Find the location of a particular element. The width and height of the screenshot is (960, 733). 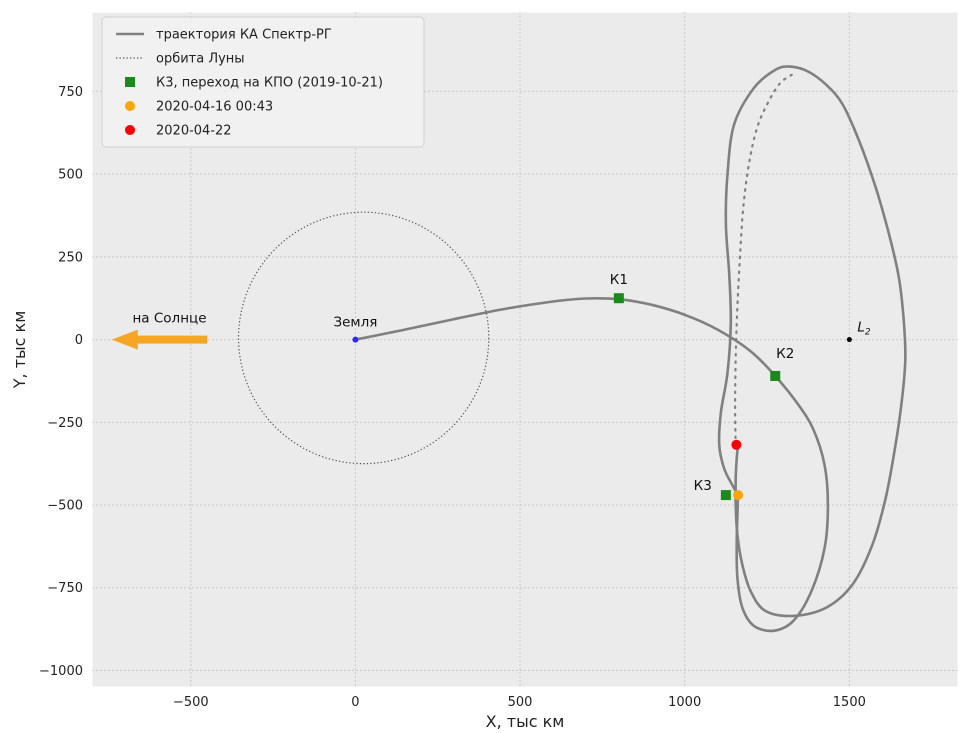

x-tick-label: 1000 is located at coordinates (684, 702).